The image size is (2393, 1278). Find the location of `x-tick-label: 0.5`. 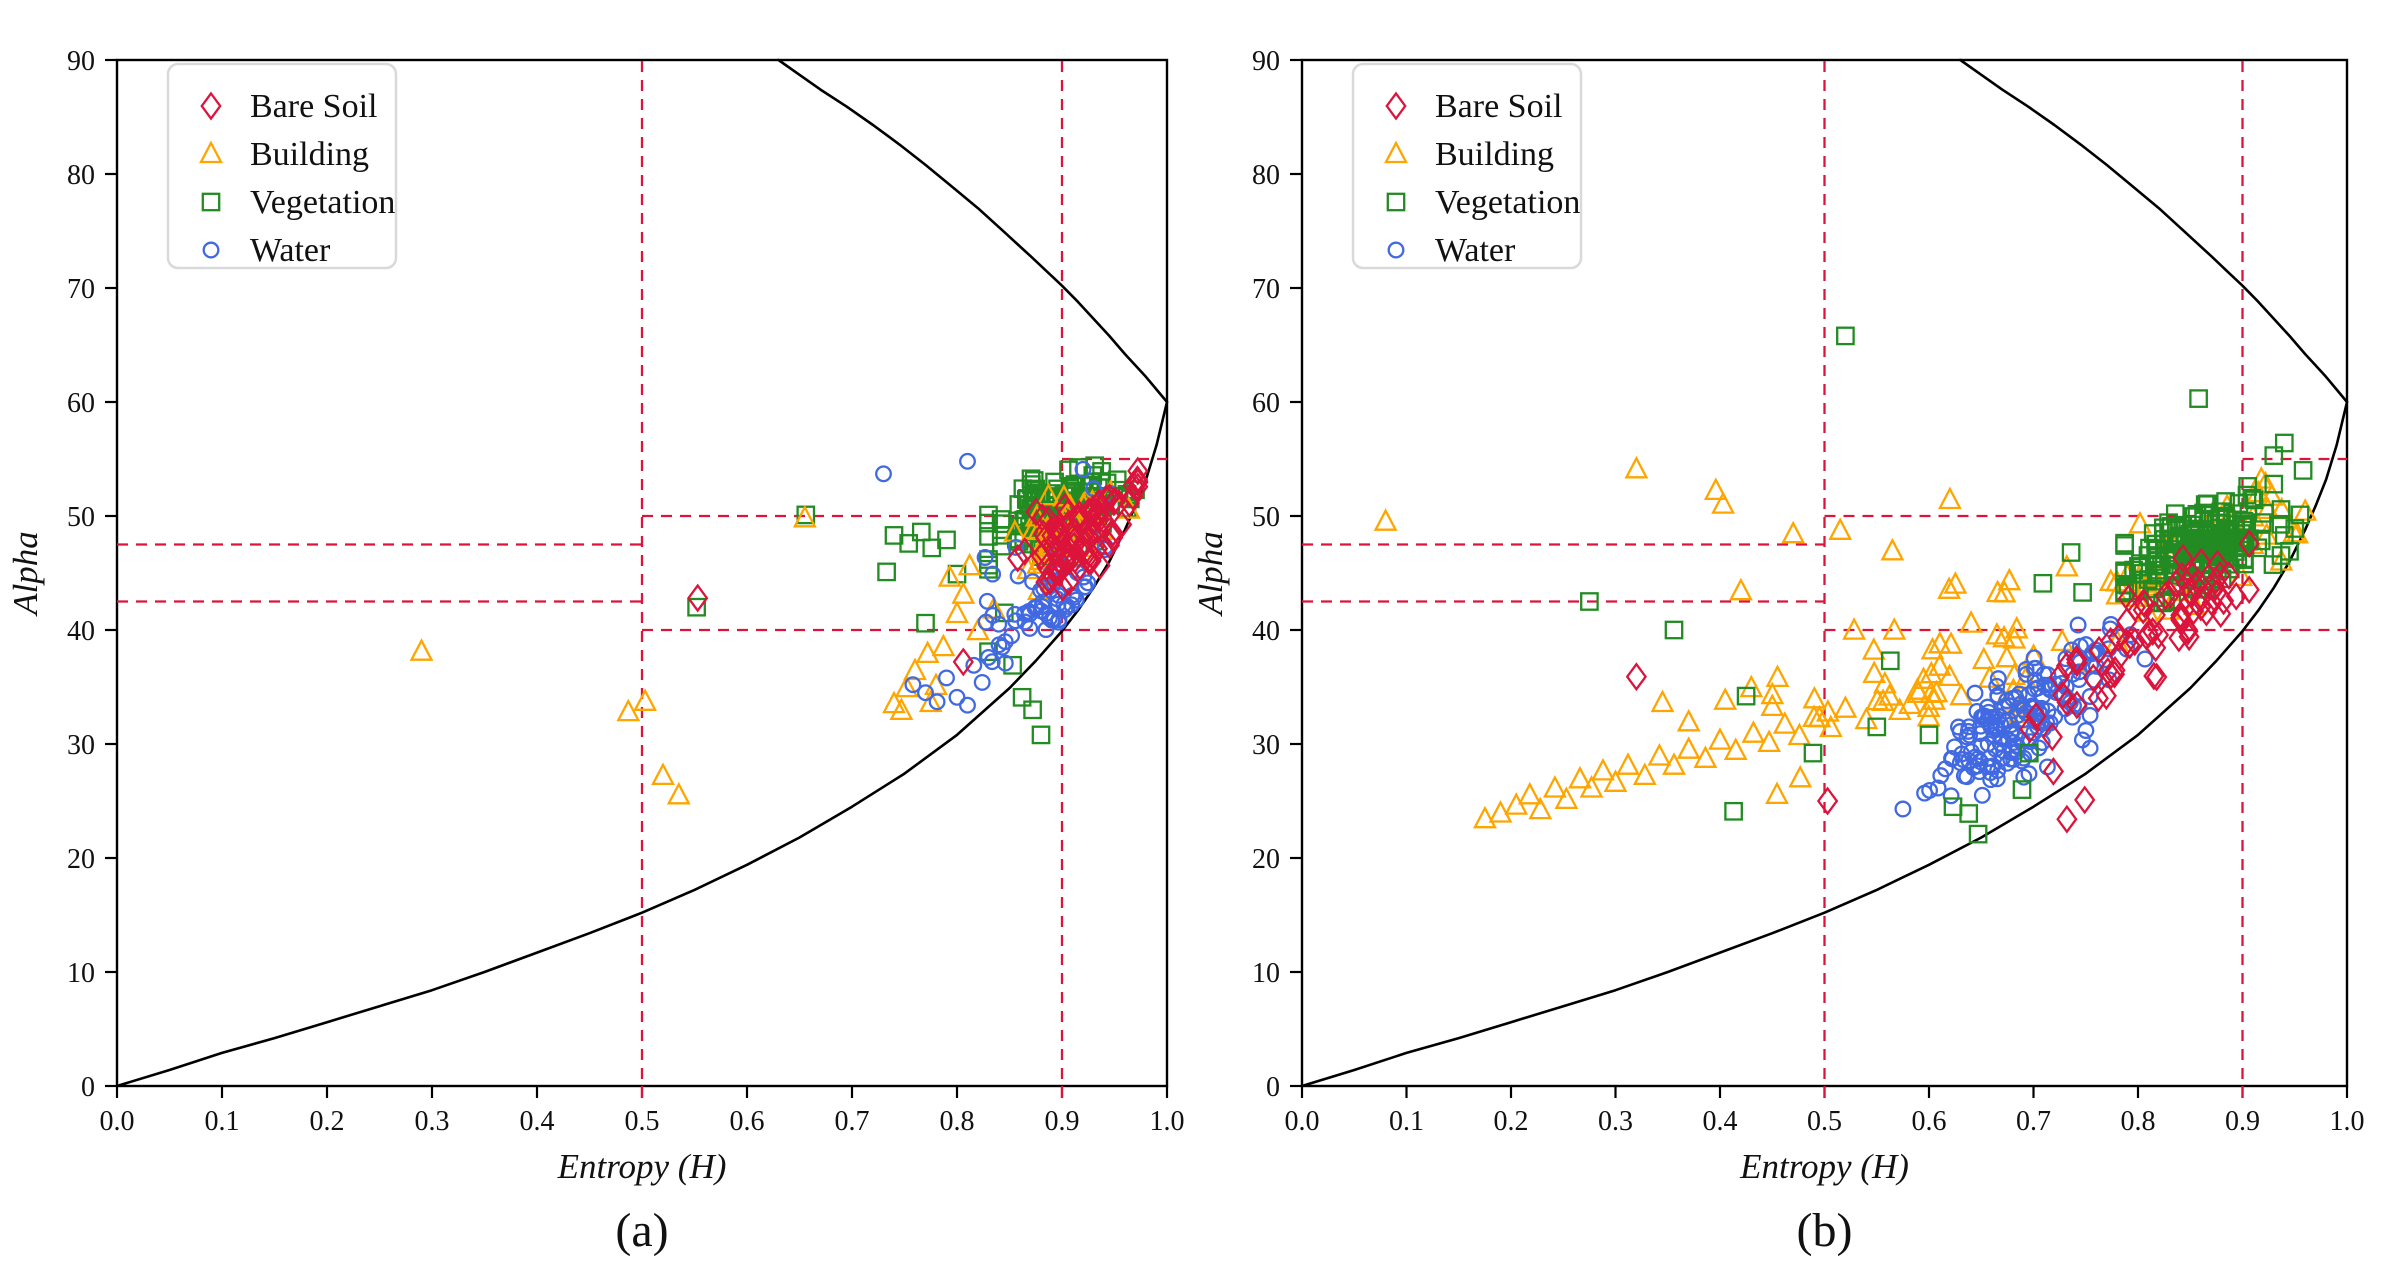

x-tick-label: 0.5 is located at coordinates (1824, 1121).